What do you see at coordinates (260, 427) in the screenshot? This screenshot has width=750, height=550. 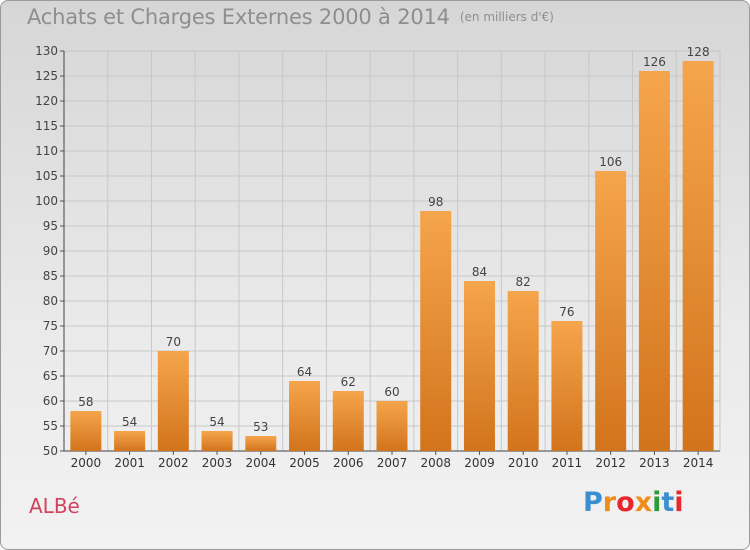 I see `data-label: 53` at bounding box center [260, 427].